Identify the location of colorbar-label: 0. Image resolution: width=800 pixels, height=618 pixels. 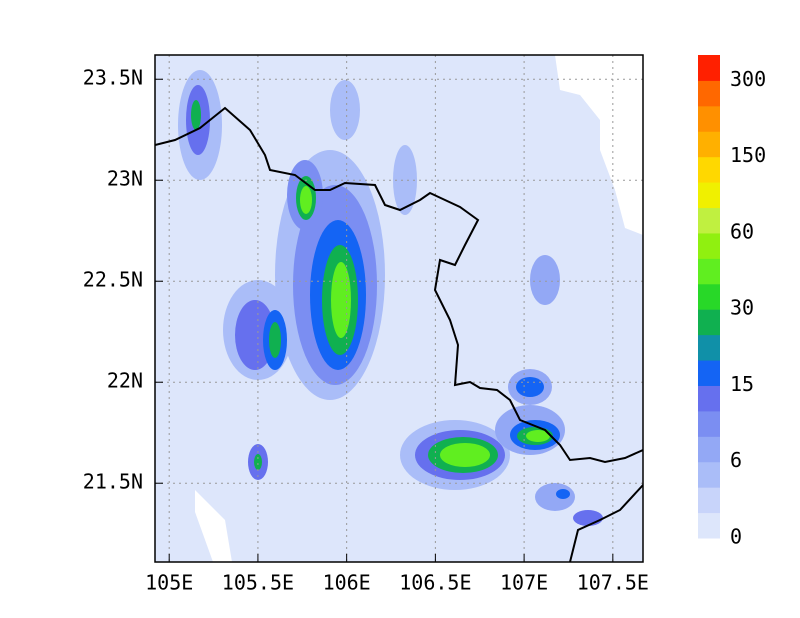
(736, 537).